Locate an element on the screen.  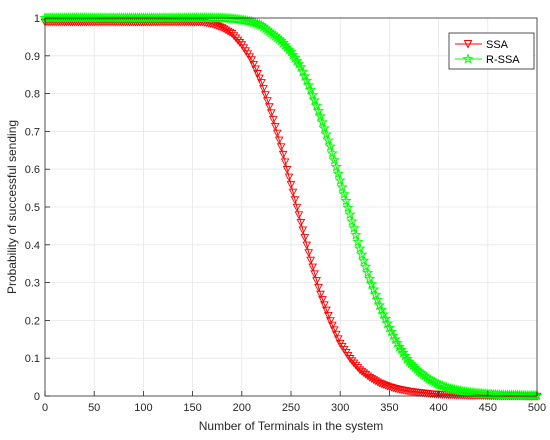
legend: SSA R-SSA is located at coordinates (491, 51).